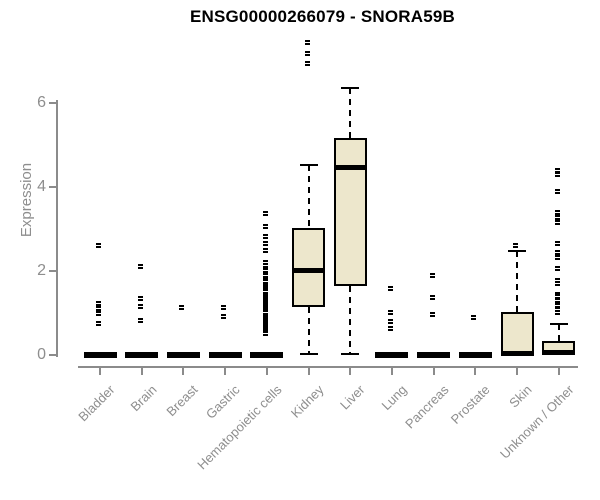  I want to click on box-skin-outlier-point, so click(515, 246).